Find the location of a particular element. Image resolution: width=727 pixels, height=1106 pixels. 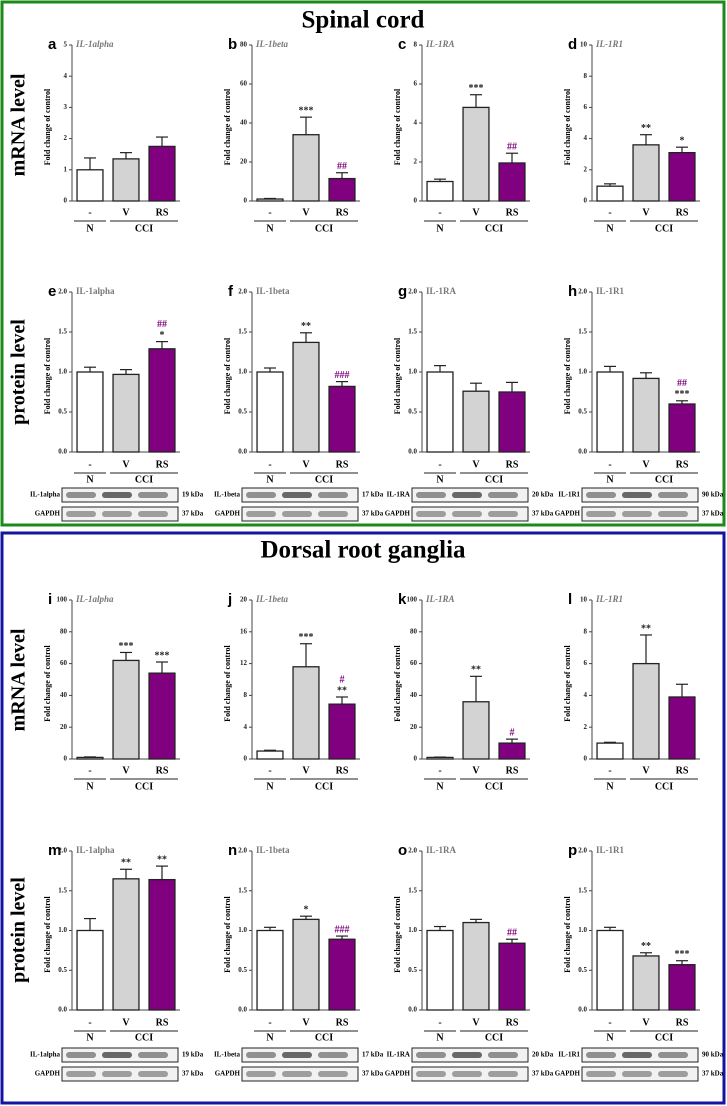

y-tick-label: 16 is located at coordinates (244, 631).